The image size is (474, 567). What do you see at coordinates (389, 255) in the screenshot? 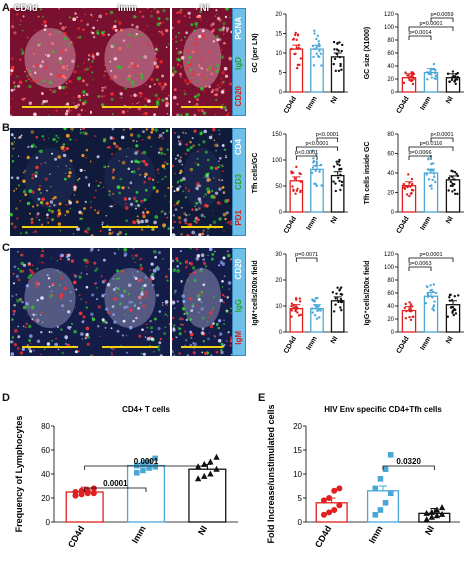
I see `chart-c2-ytick-label: 120` at bounding box center [389, 255].